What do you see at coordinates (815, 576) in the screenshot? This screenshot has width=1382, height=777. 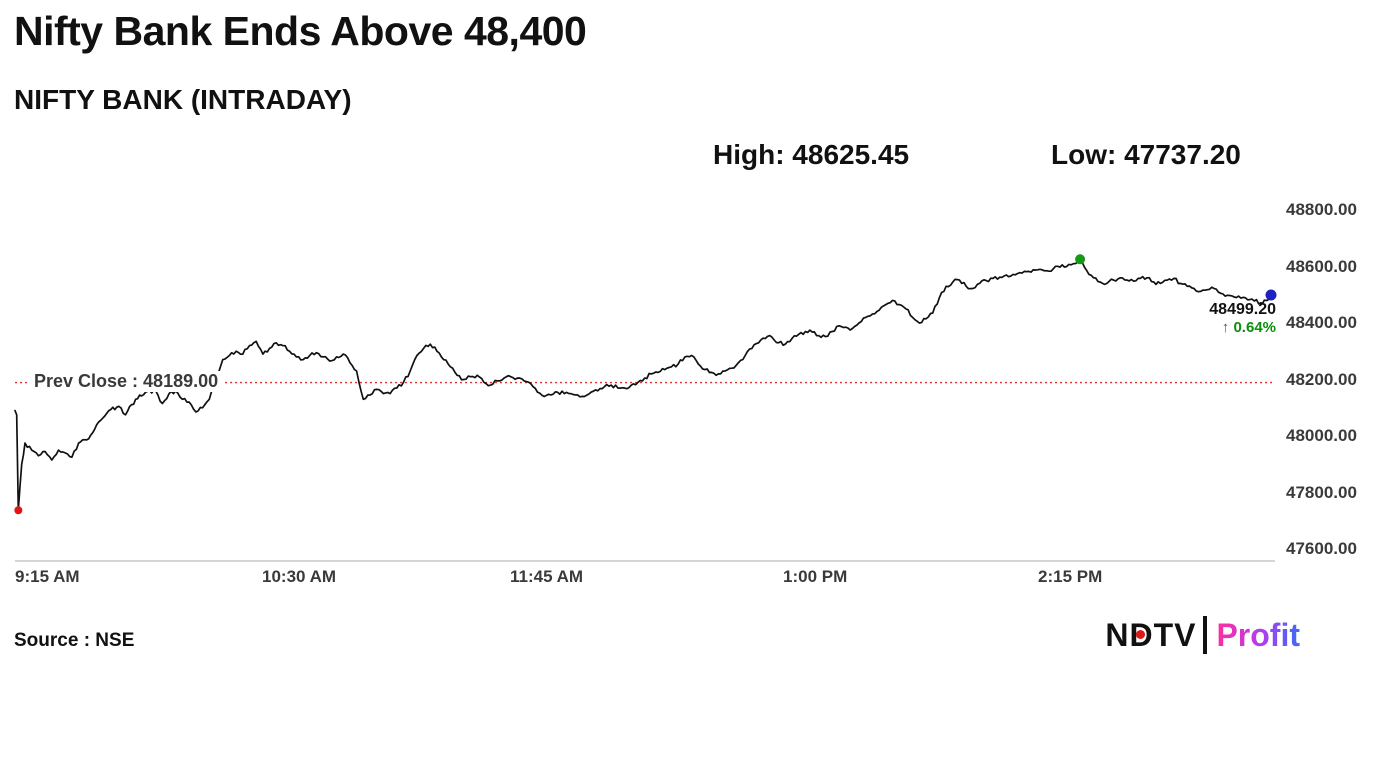 I see `x-axis-label: 1:00 PM` at bounding box center [815, 576].